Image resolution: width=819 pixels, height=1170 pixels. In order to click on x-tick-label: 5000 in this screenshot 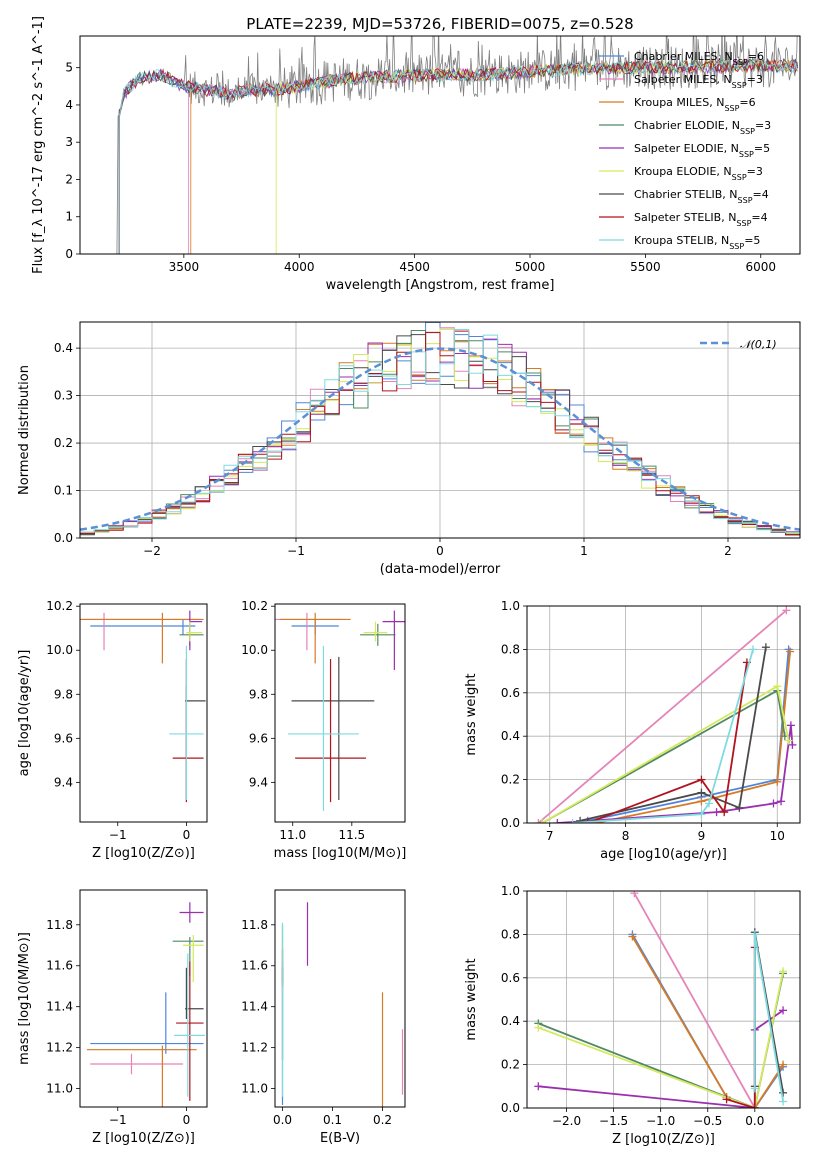, I will do `click(530, 267)`.